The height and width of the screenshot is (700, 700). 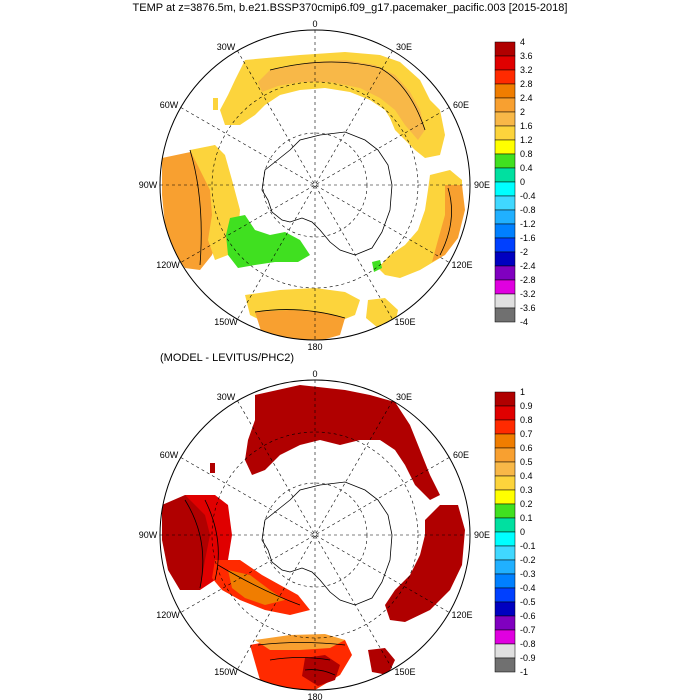 What do you see at coordinates (528, 308) in the screenshot?
I see `top-colorbar-label-19: -3.6` at bounding box center [528, 308].